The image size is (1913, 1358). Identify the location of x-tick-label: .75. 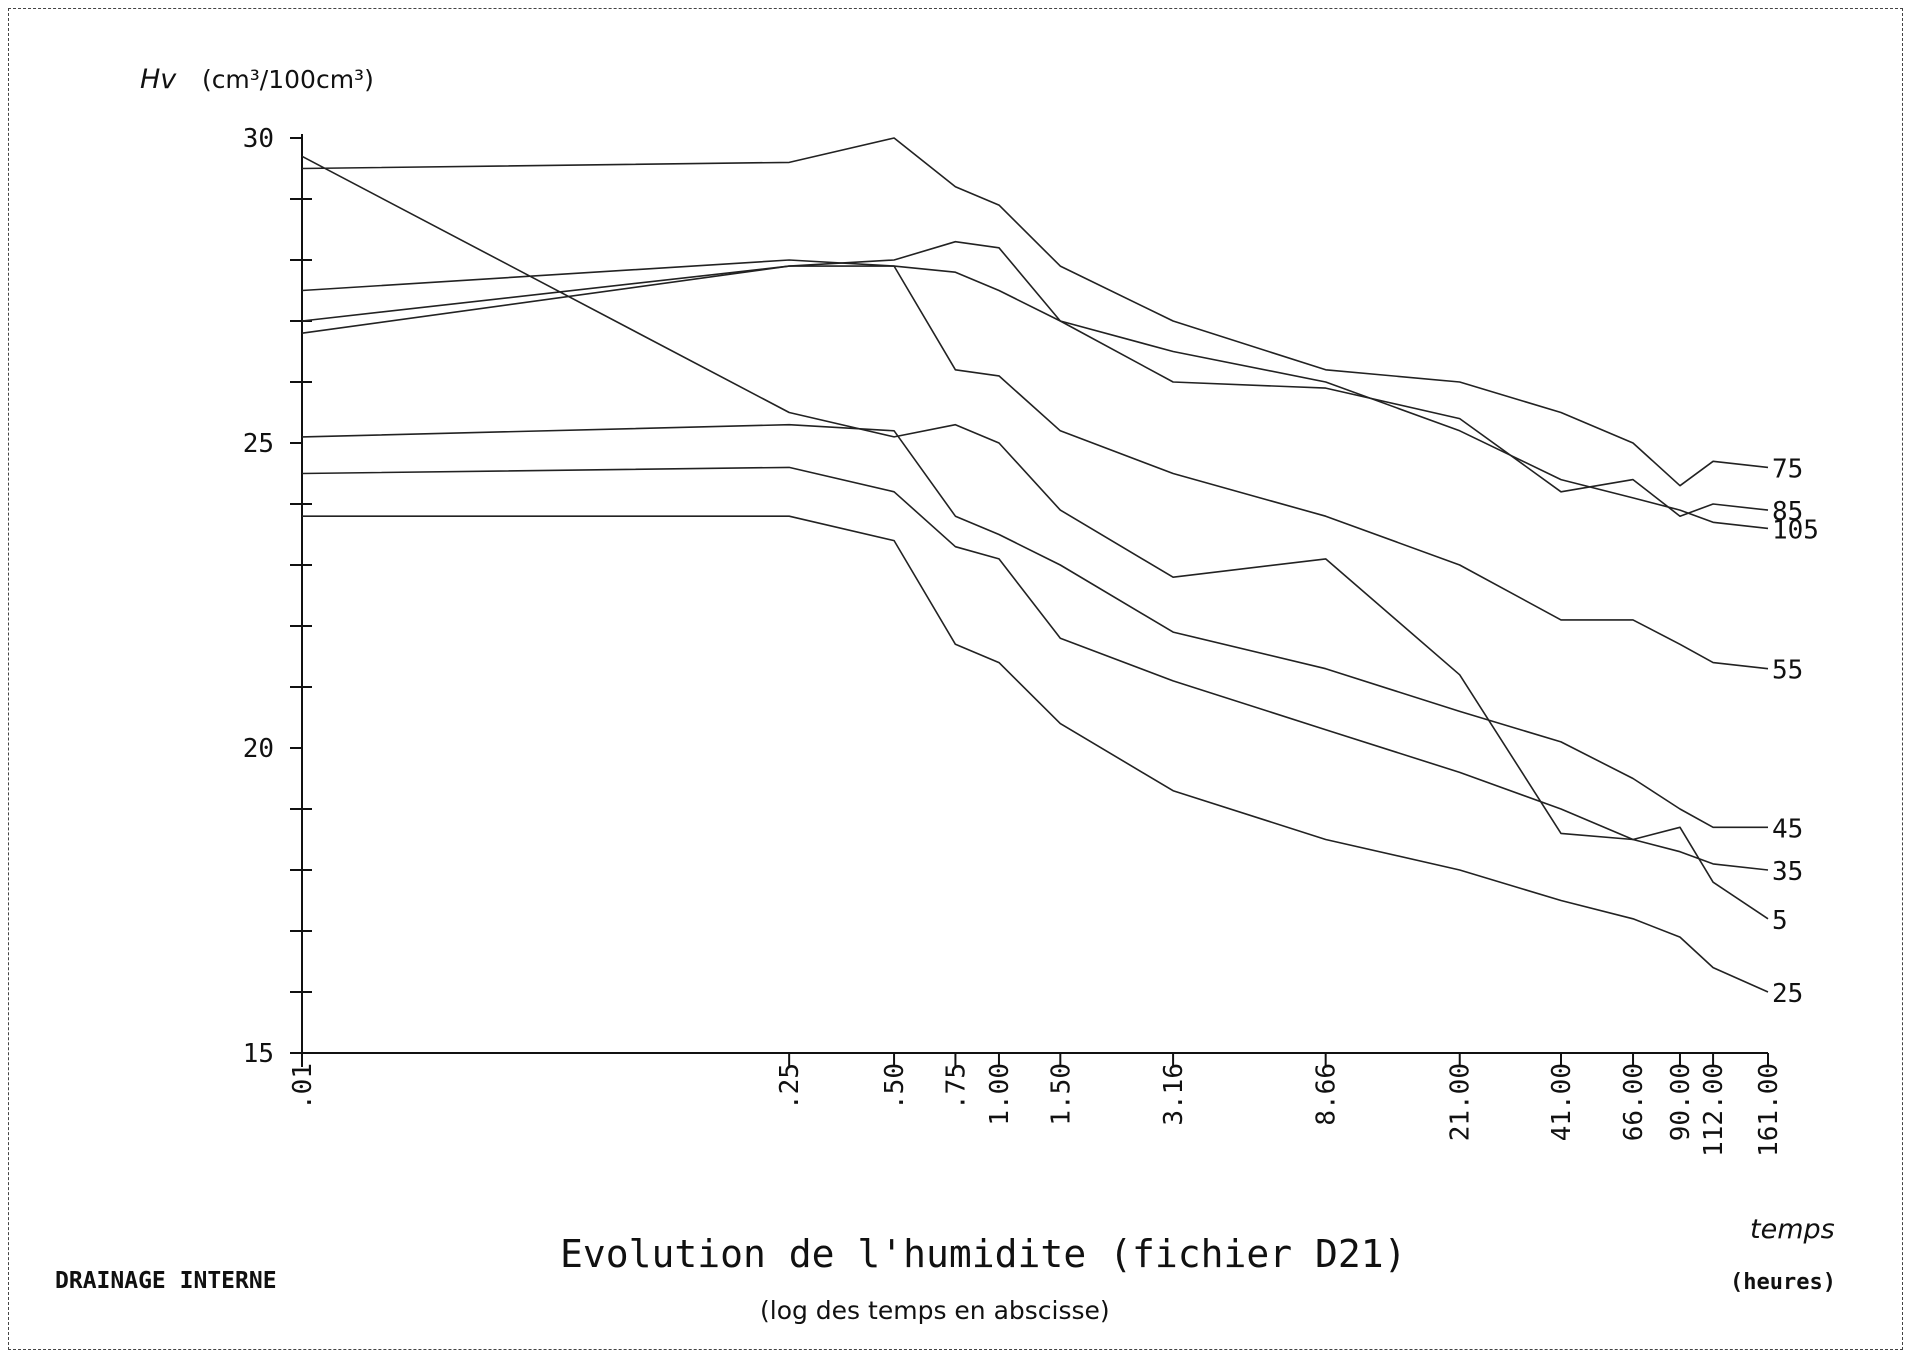
(956, 1086).